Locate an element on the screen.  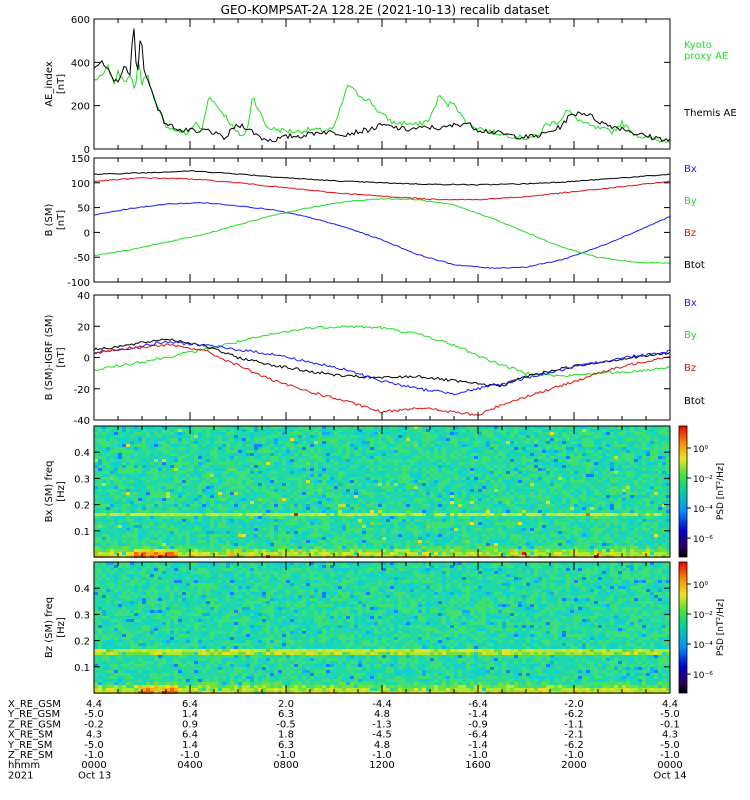
x-row-value: -1.4 is located at coordinates (478, 714).